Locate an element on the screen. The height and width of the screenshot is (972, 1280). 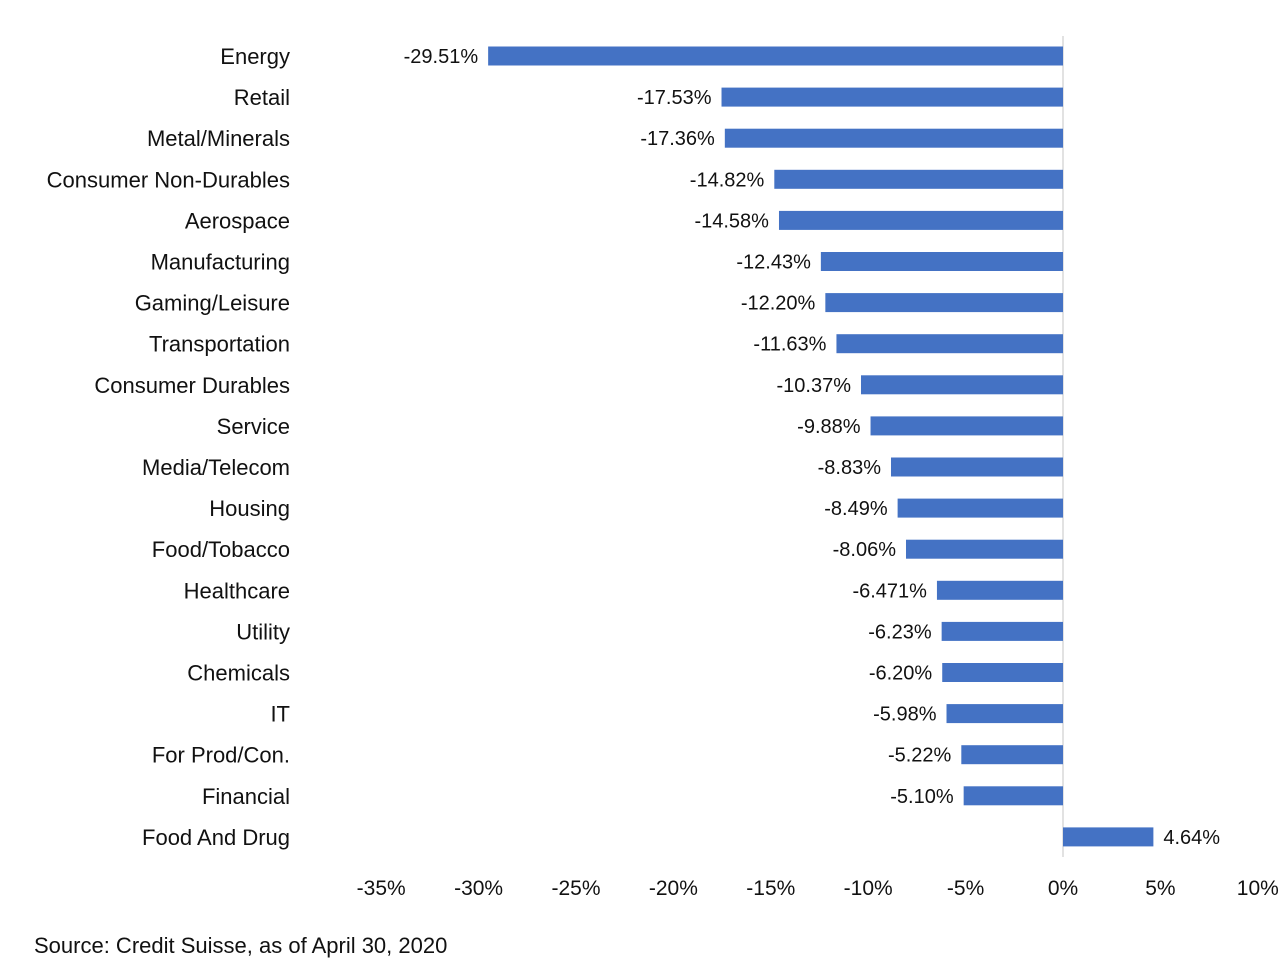
category-label: Housing is located at coordinates (249, 508).